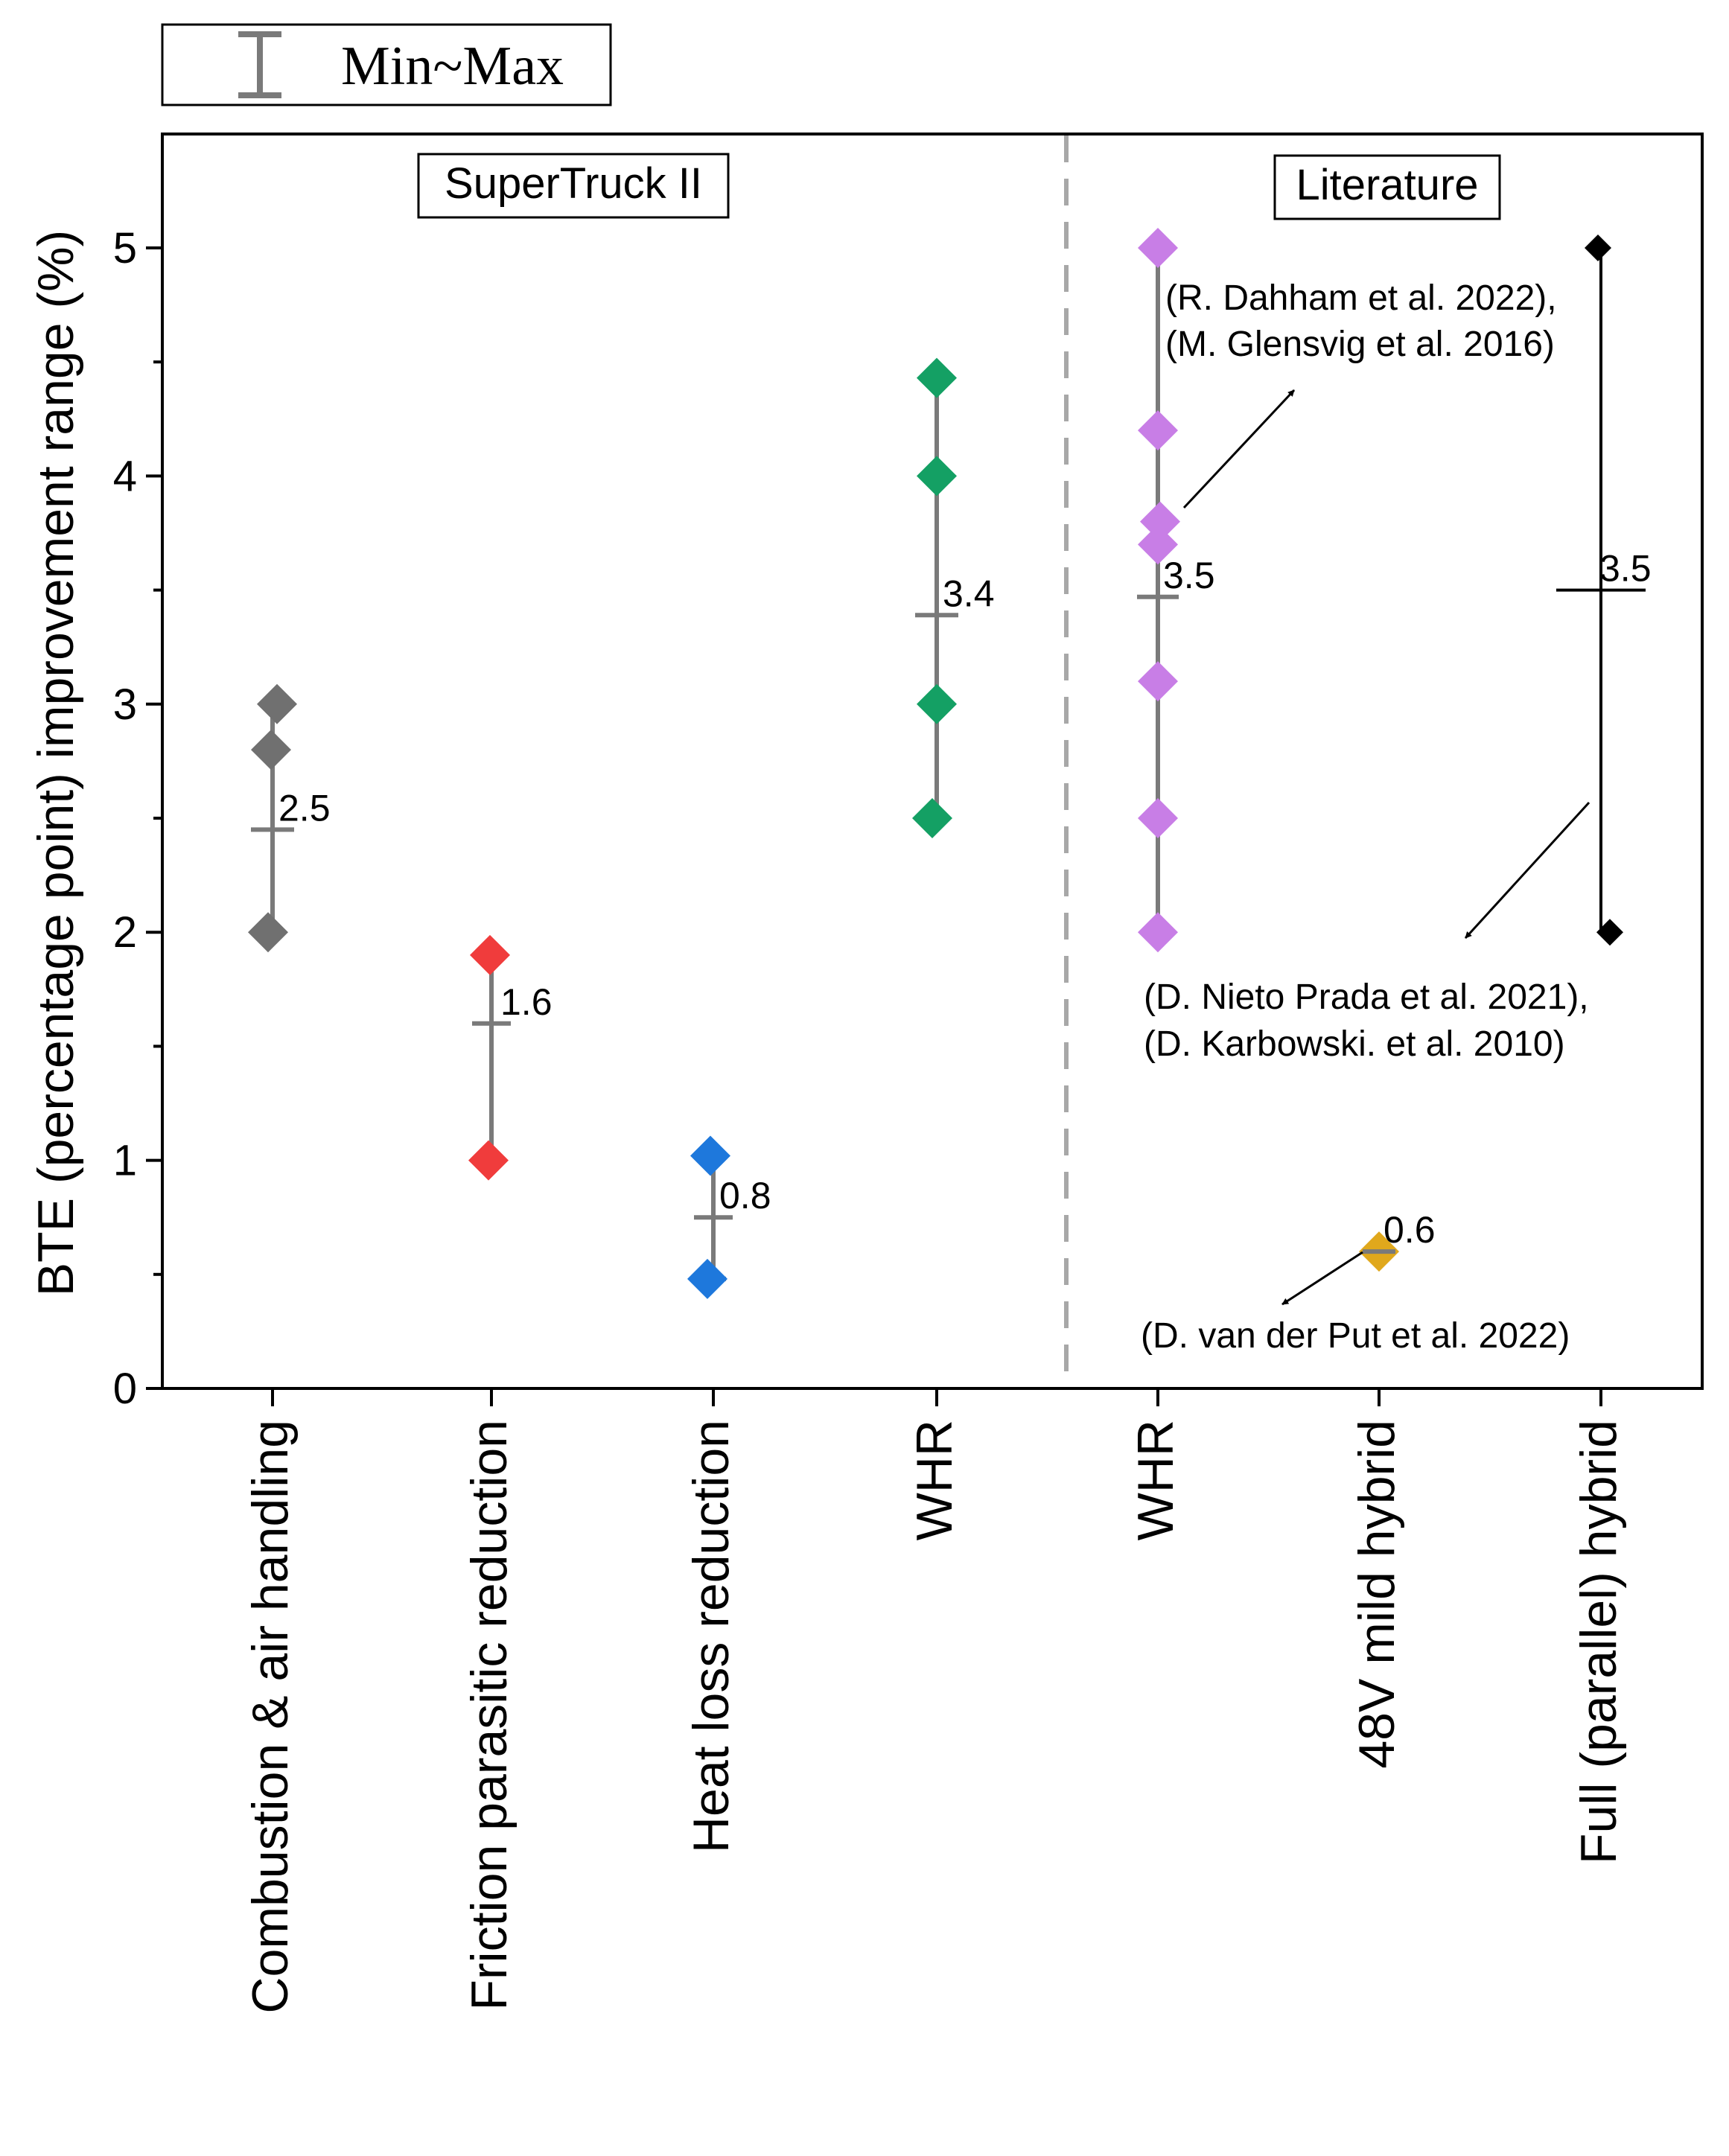 Image resolution: width=1729 pixels, height=2156 pixels. Describe the element at coordinates (125, 932) in the screenshot. I see `y-tick-label: 2` at that location.